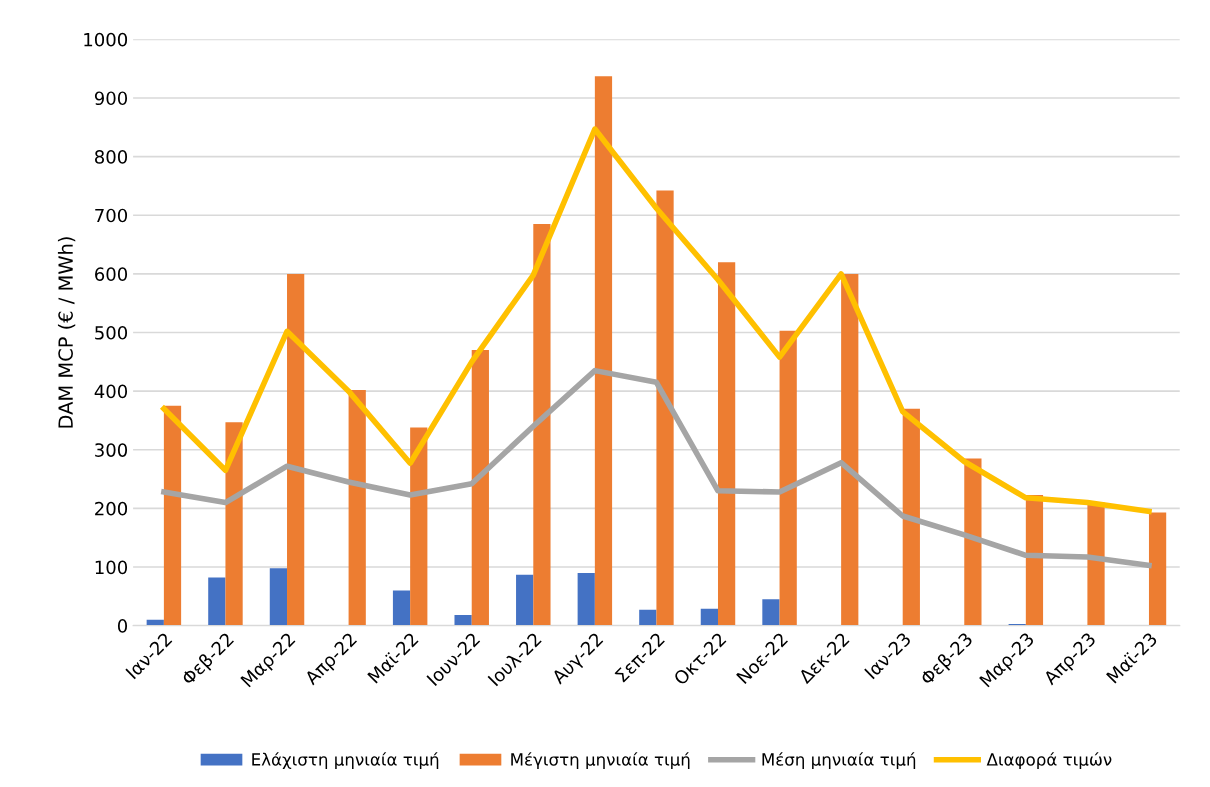 The width and height of the screenshot is (1210, 787). Describe the element at coordinates (111, 391) in the screenshot. I see `y-tick-label: 400` at that location.